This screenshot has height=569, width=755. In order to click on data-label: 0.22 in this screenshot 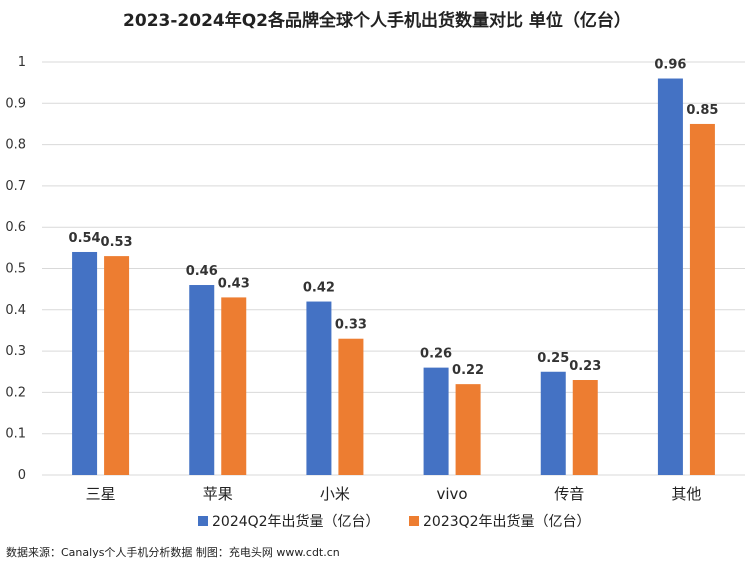, I will do `click(468, 370)`.